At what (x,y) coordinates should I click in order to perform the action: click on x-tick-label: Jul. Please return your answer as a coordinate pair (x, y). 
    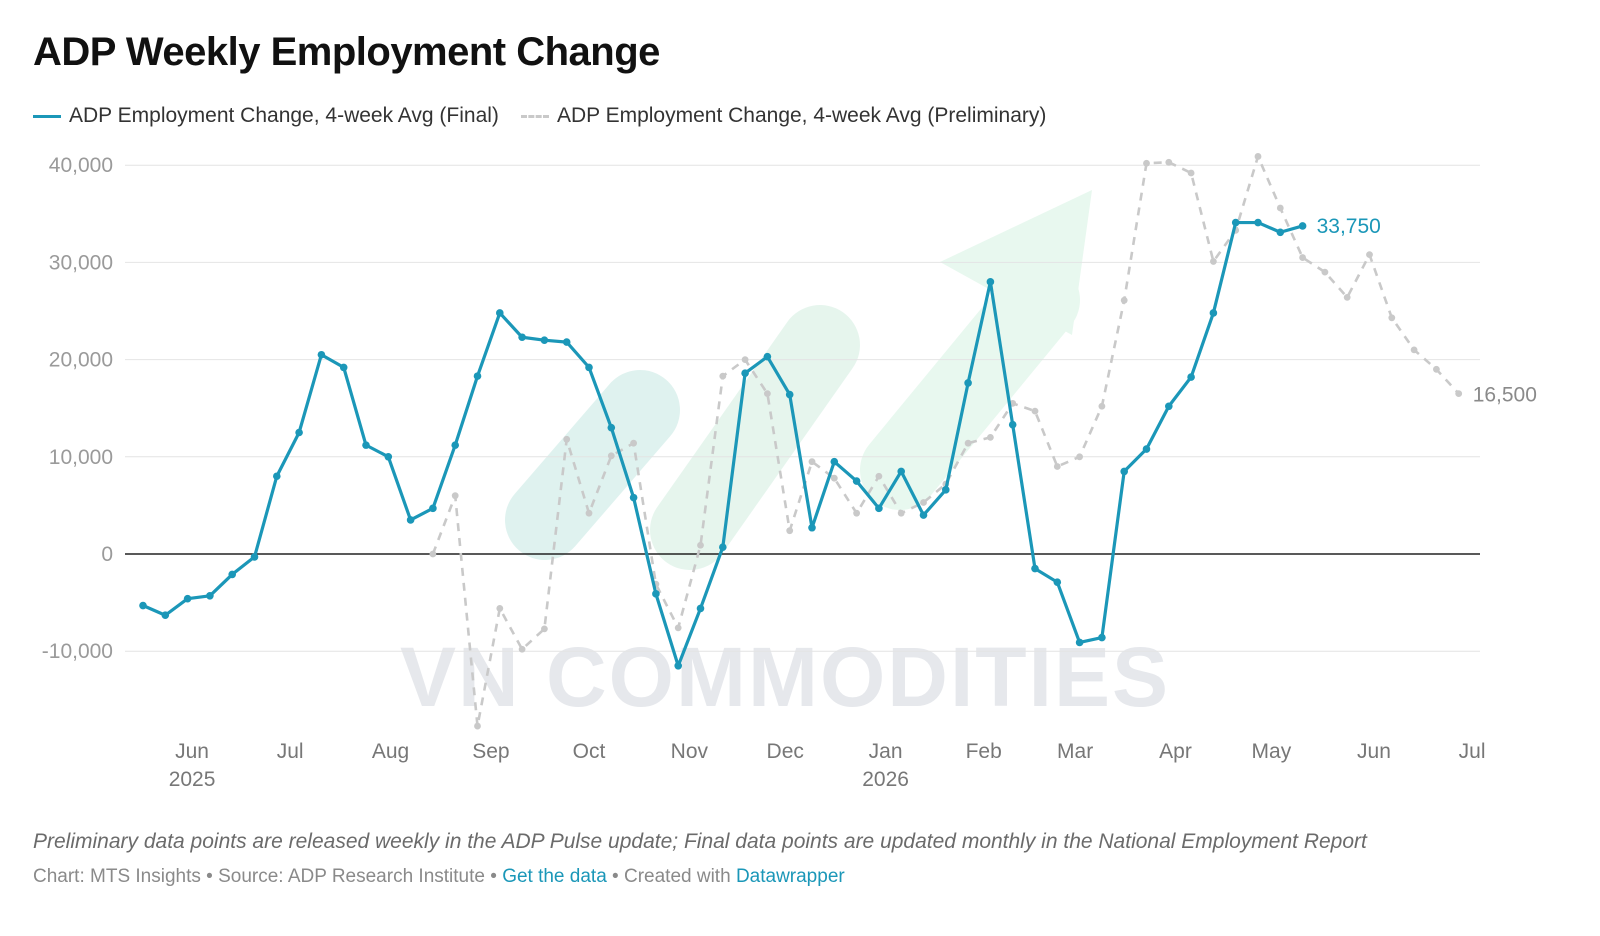
    Looking at the image, I should click on (1472, 751).